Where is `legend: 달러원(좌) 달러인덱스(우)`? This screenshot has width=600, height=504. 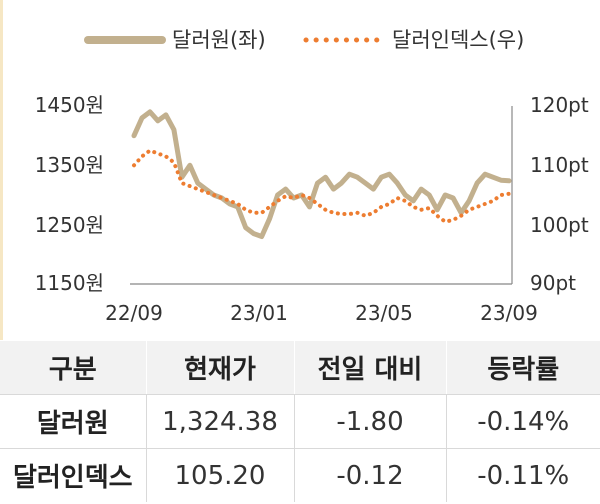 legend: 달러원(좌) 달러인덱스(우) is located at coordinates (304, 40).